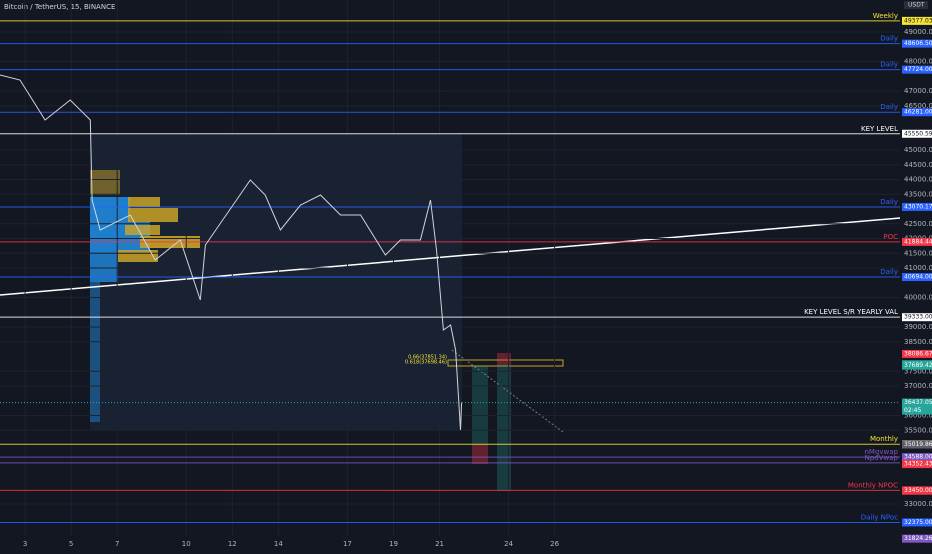  Describe the element at coordinates (851, 312) in the screenshot. I see `level-name: KEY LEVEL S/R YEARLY VAL` at that location.